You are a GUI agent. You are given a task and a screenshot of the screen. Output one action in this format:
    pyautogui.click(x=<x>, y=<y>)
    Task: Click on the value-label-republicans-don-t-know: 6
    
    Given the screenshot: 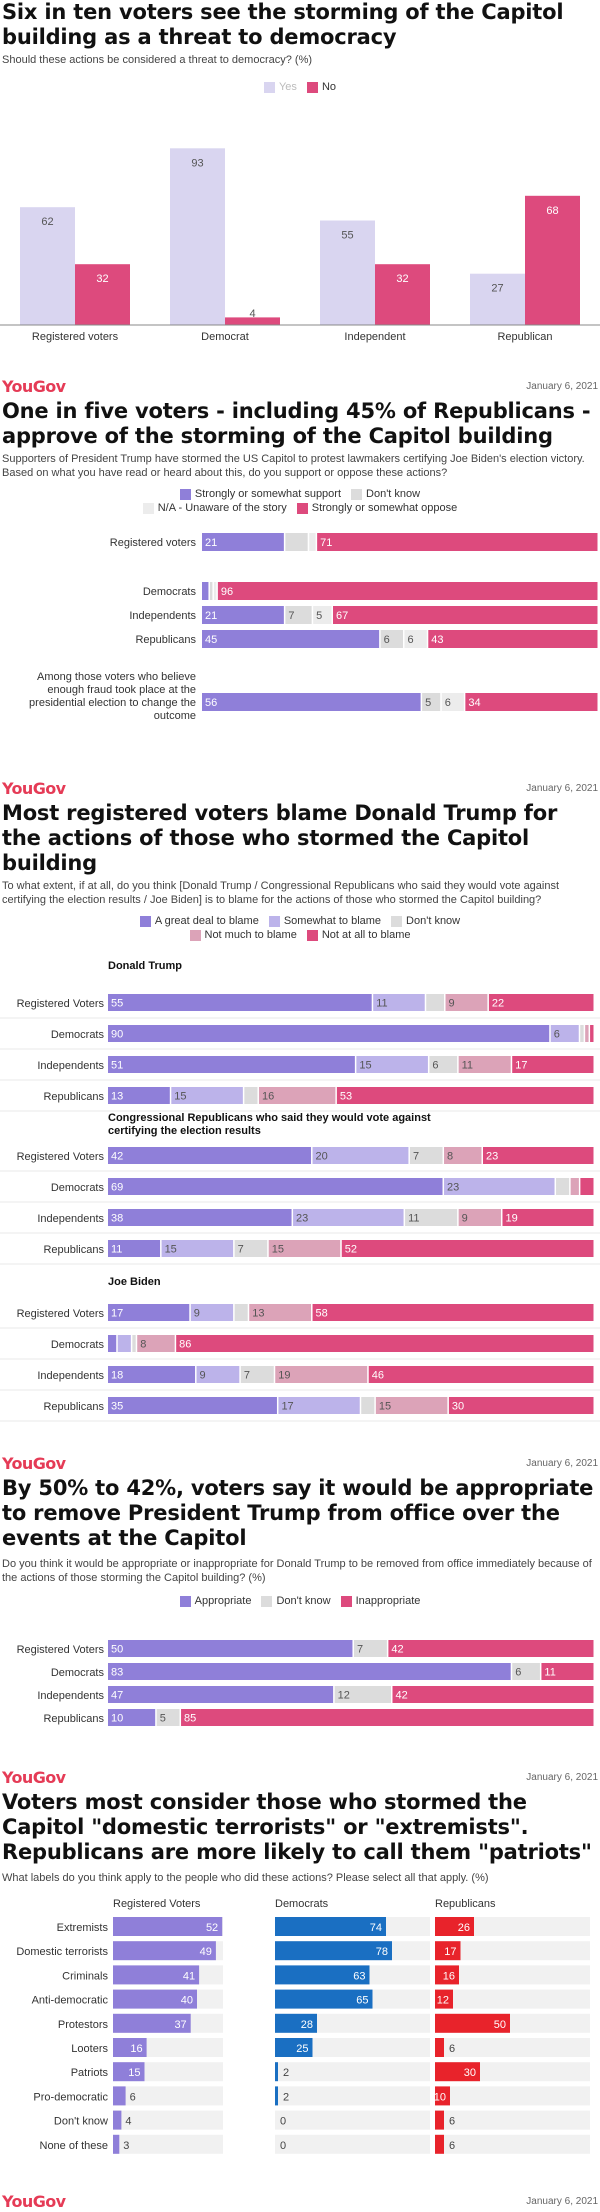 What is the action you would take?
    pyautogui.click(x=452, y=2122)
    